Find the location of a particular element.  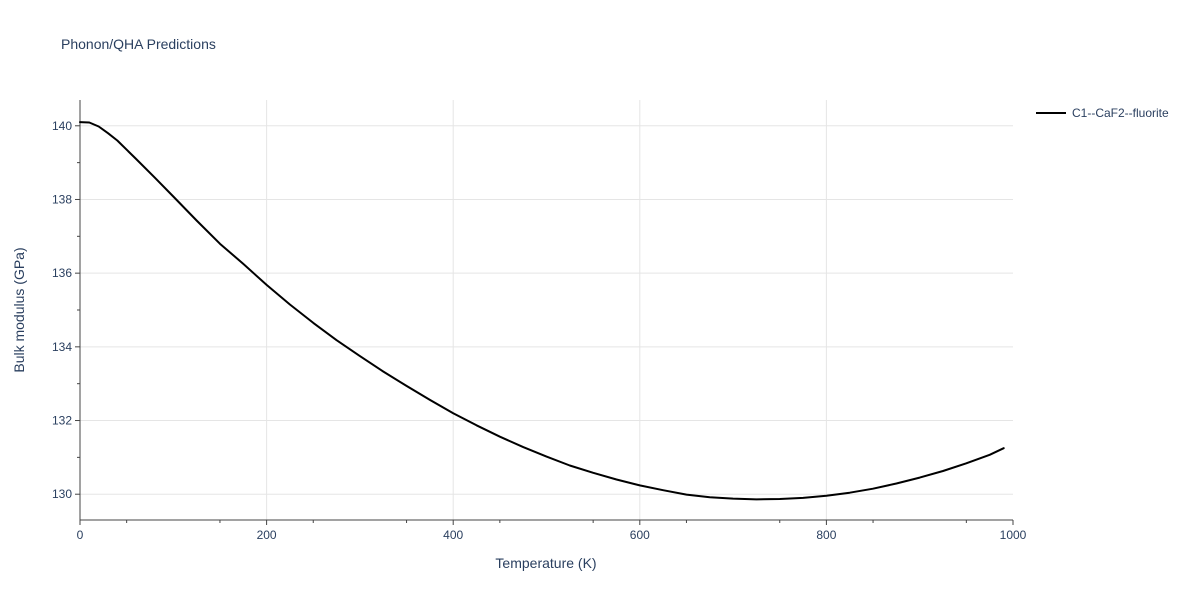

y-axis-label: Bulk modulus (GPa) is located at coordinates (19, 309).